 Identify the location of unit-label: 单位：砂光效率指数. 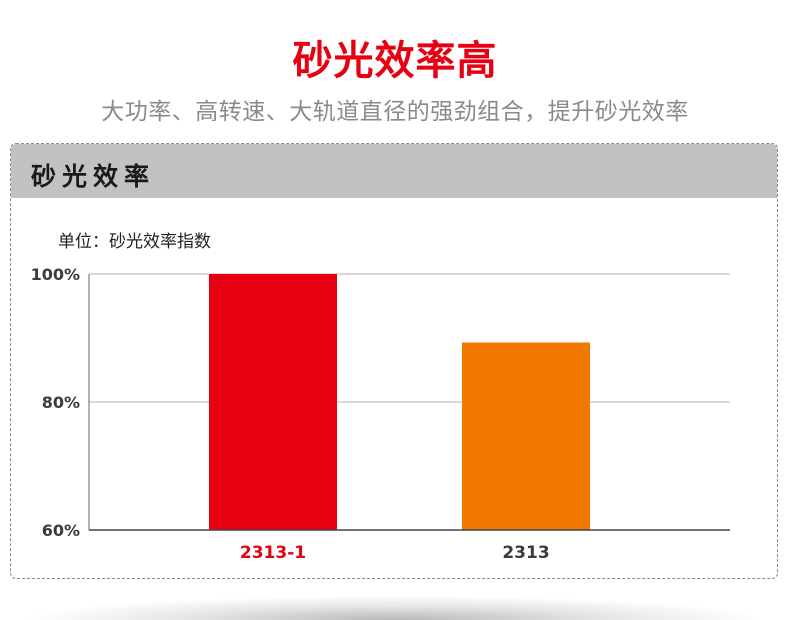
(134, 242).